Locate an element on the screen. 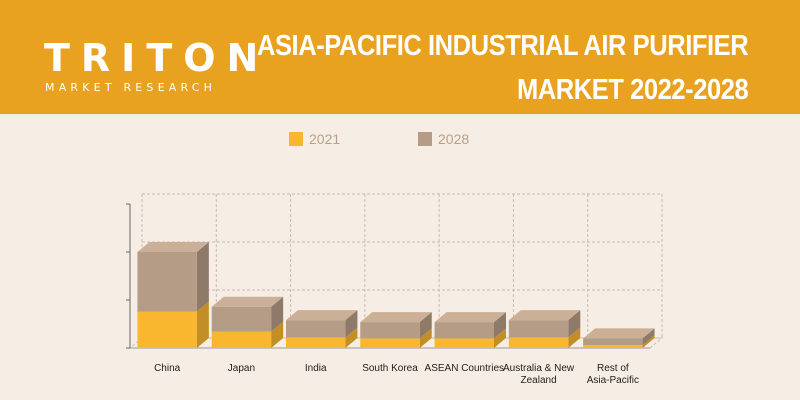  logo-wordmark: TRITON is located at coordinates (157, 58).